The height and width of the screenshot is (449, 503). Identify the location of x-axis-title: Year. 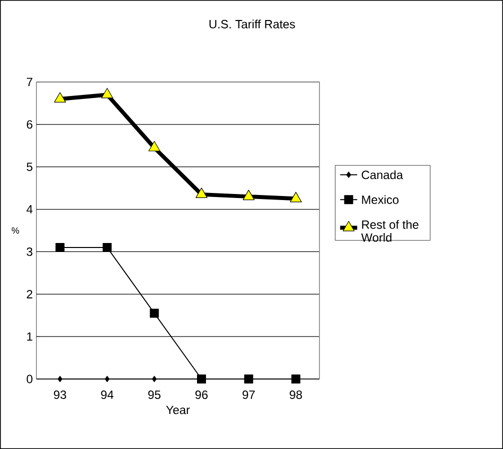
(178, 410).